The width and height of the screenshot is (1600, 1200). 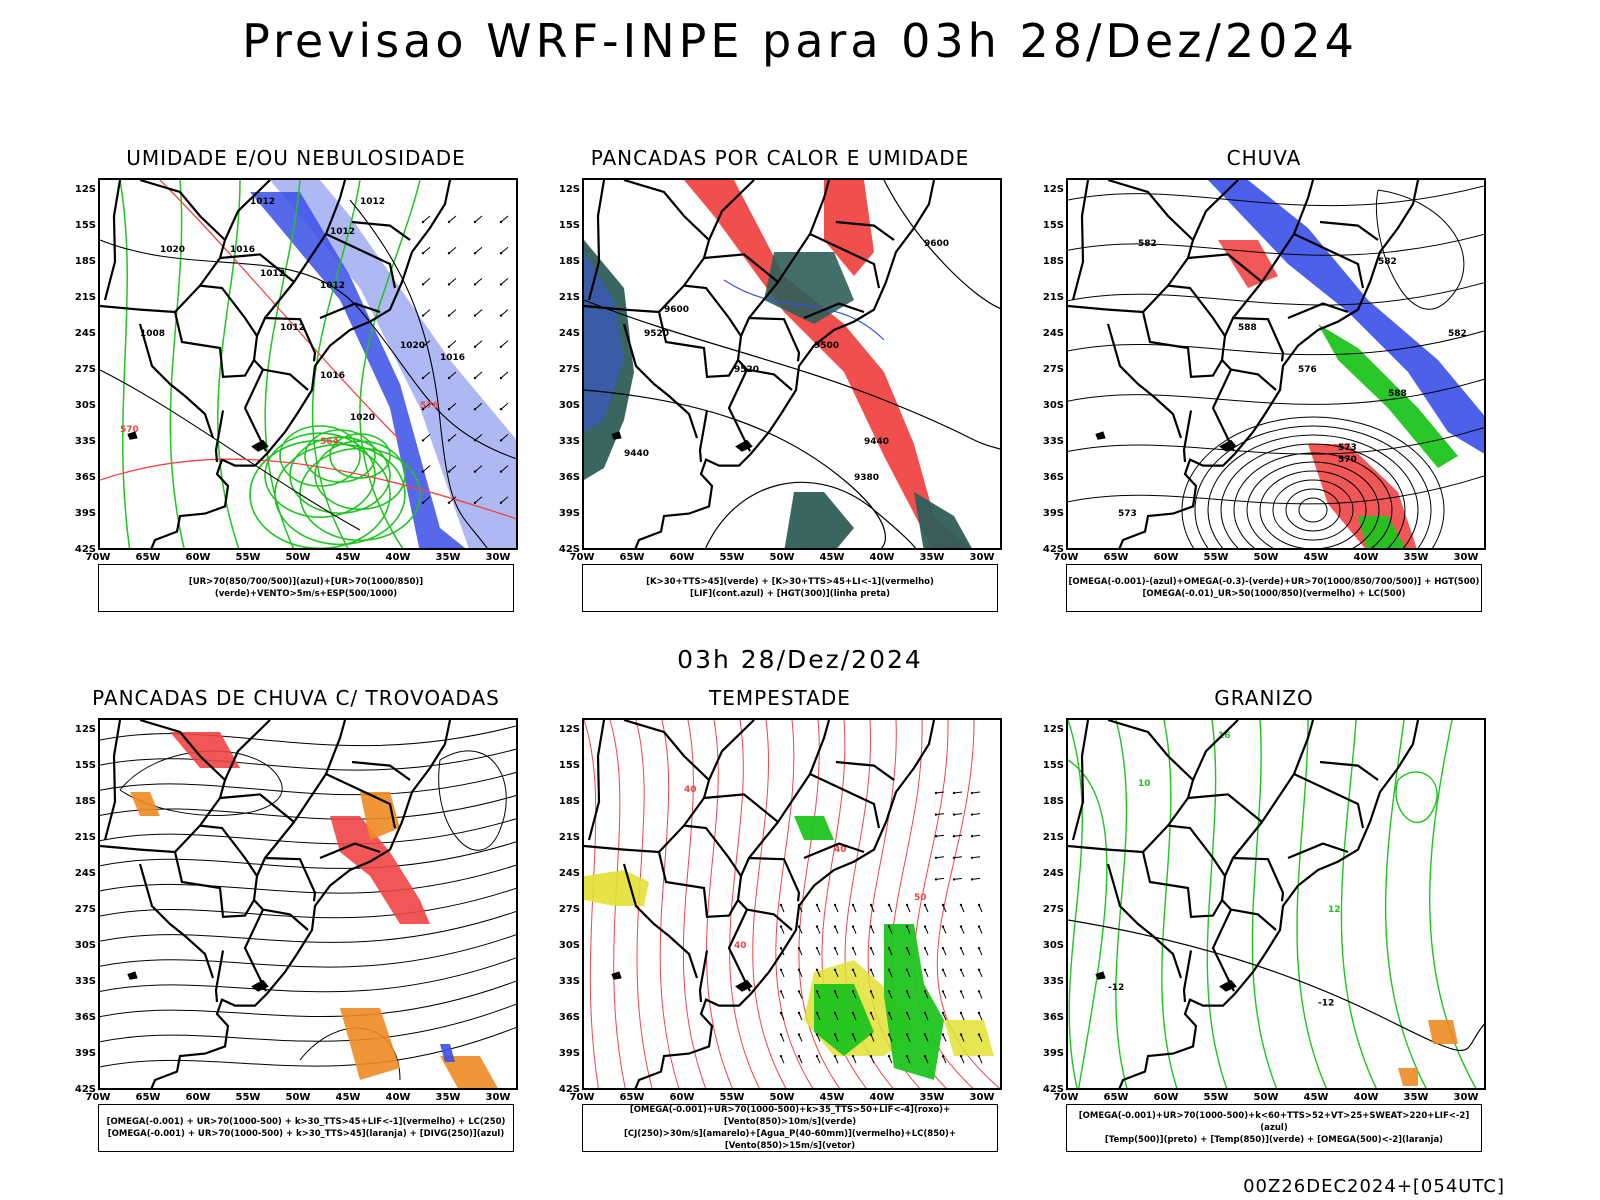 I want to click on map-trovoadas, so click(x=308, y=904).